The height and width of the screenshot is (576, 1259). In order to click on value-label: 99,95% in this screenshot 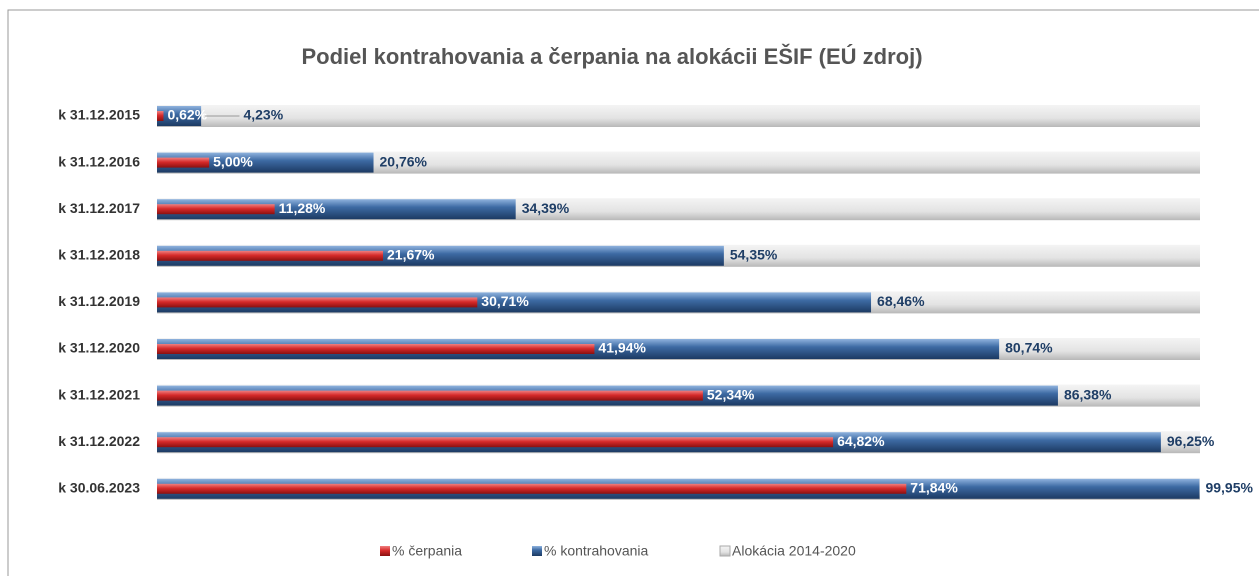, I will do `click(1229, 488)`.